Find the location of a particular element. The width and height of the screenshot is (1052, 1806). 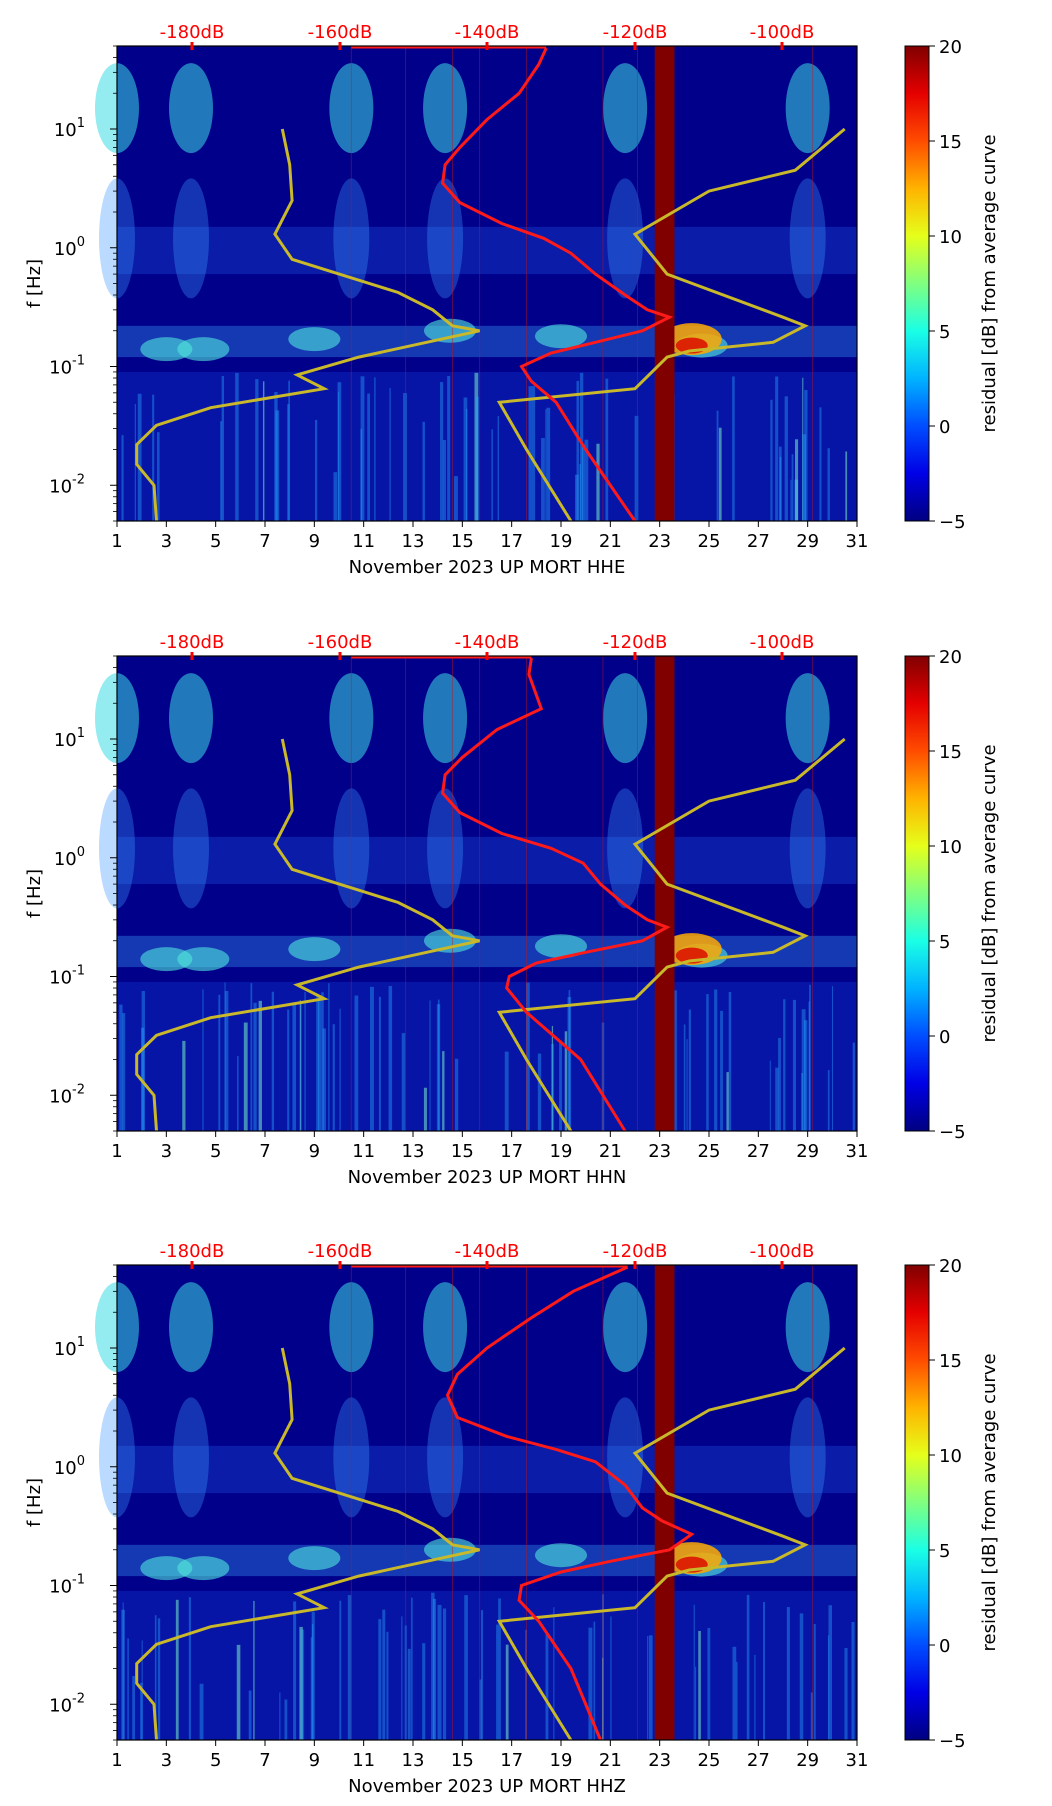

db-scale-label: -160dB is located at coordinates (340, 32).